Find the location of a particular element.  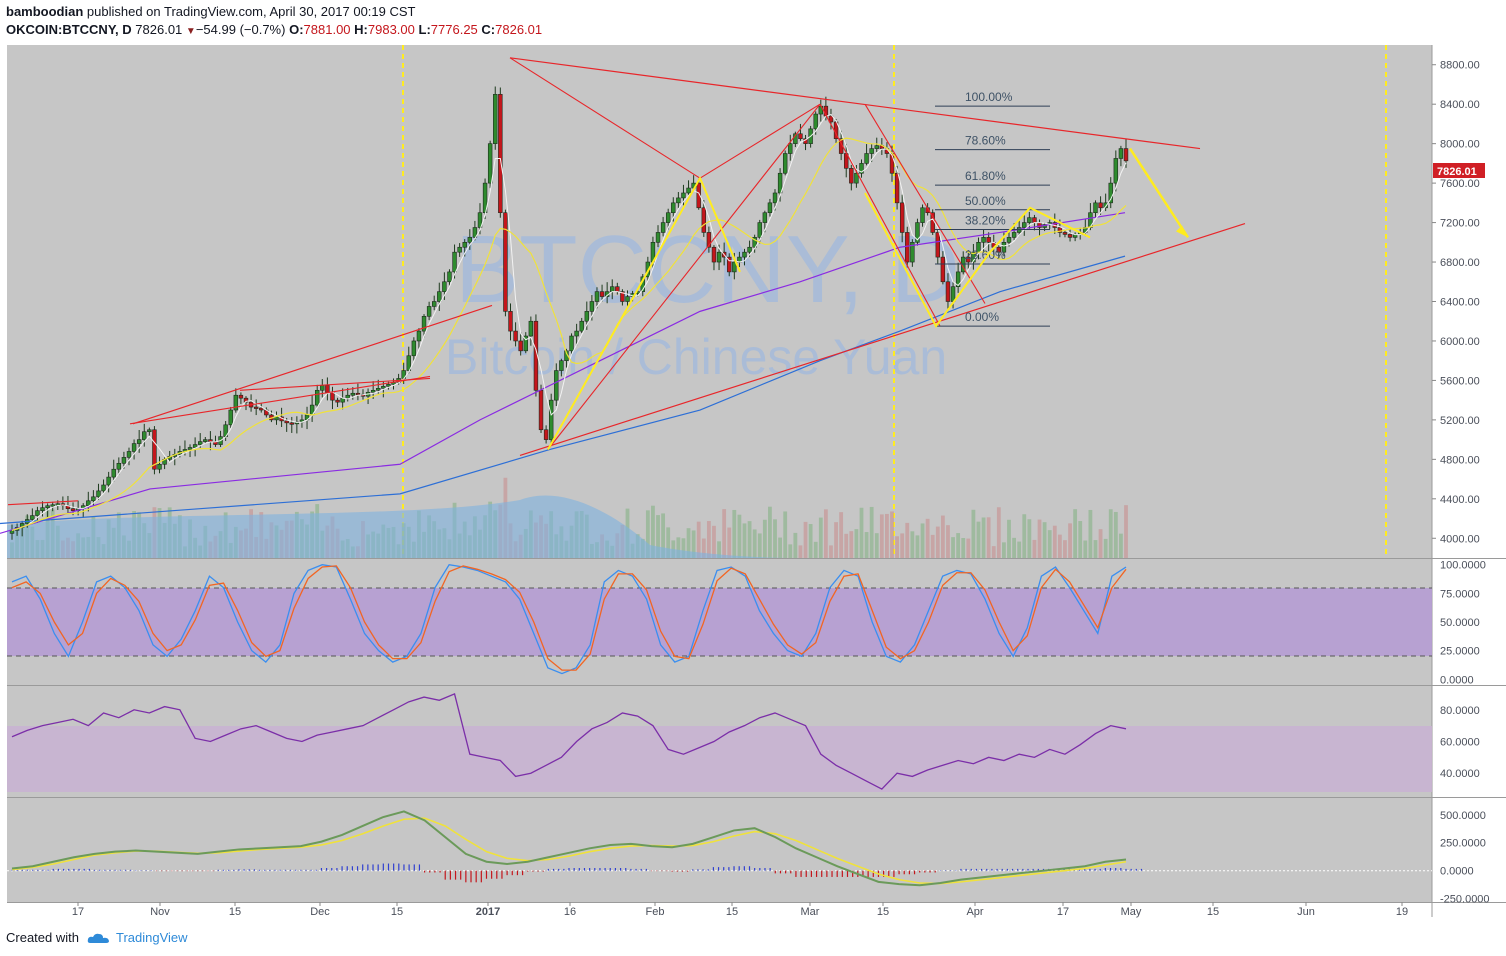

rsi-line: 40.0000 60.0000 80.0000 is located at coordinates (745, 741).